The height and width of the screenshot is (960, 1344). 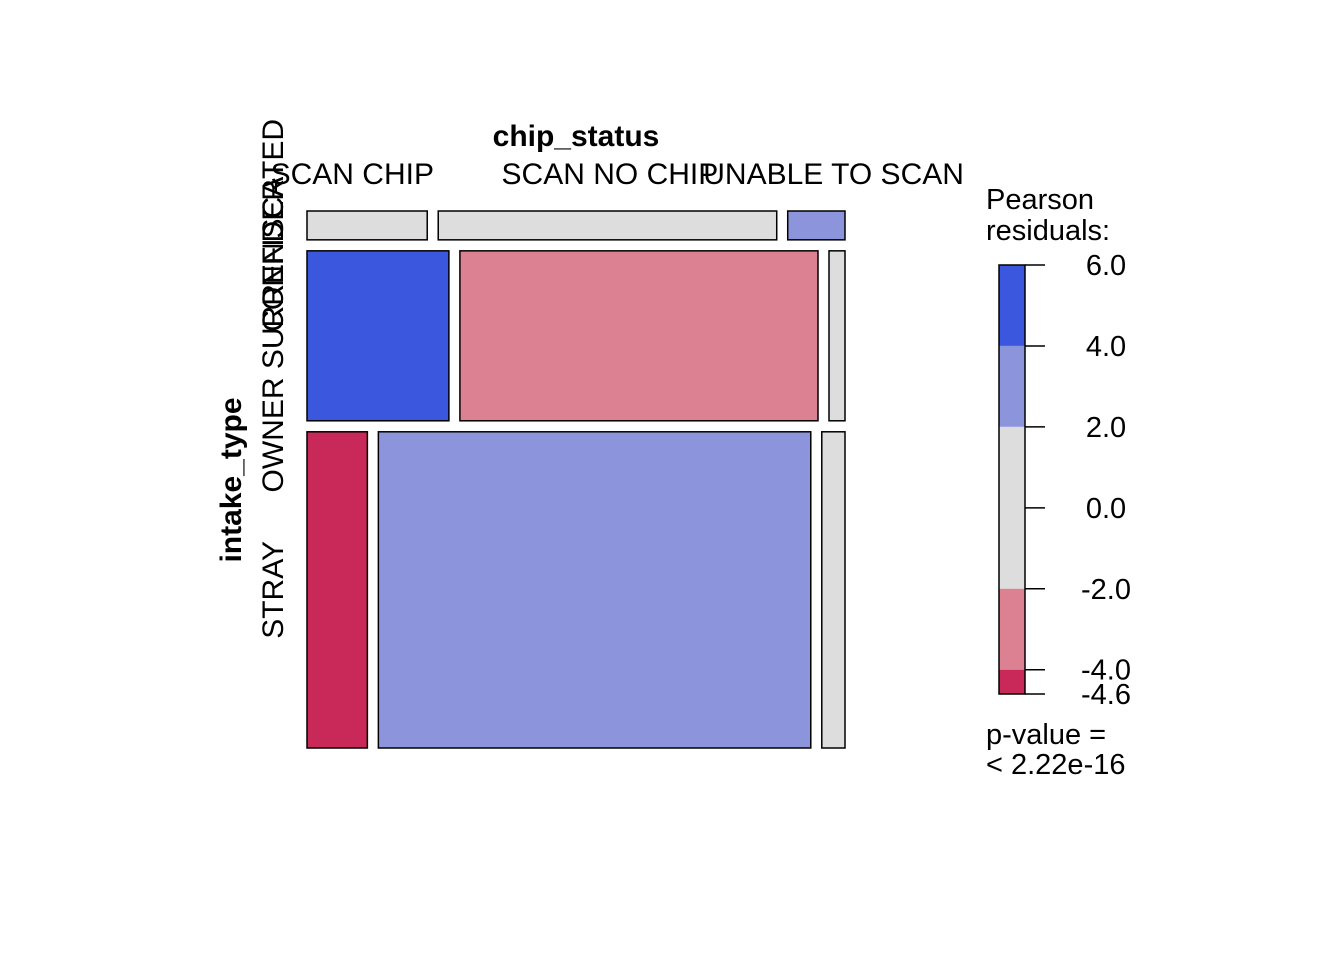 I want to click on legend-frame, so click(x=1012, y=479).